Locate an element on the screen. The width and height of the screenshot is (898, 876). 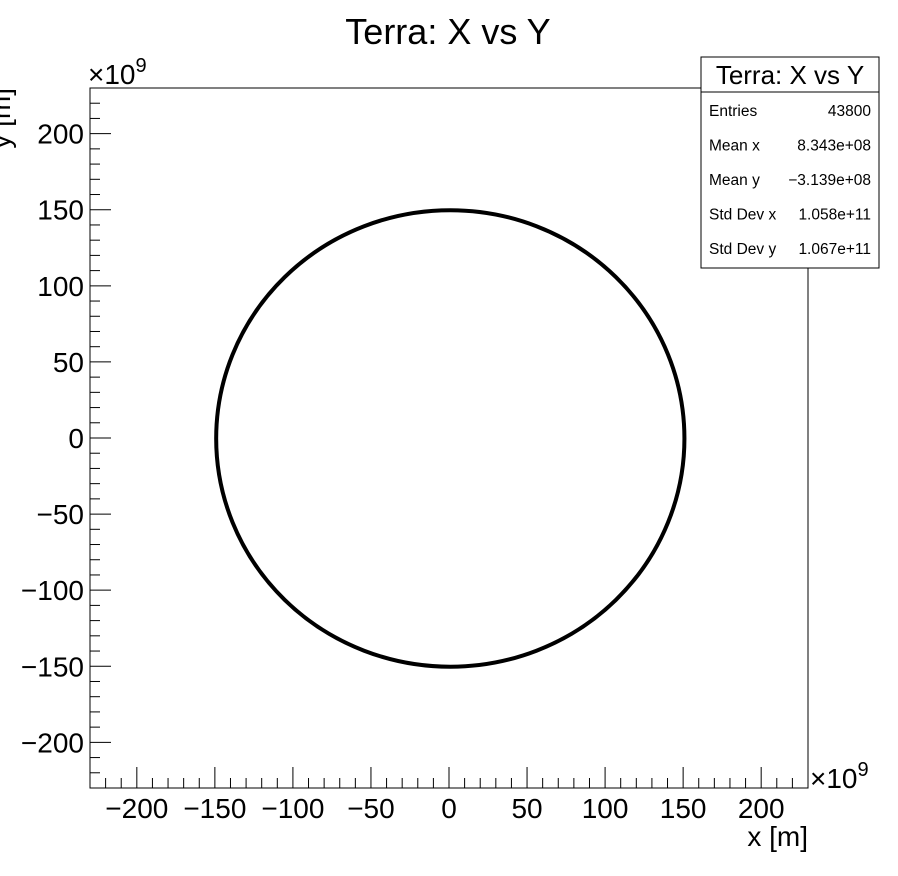
x-axis-label: x [m] is located at coordinates (777, 836).